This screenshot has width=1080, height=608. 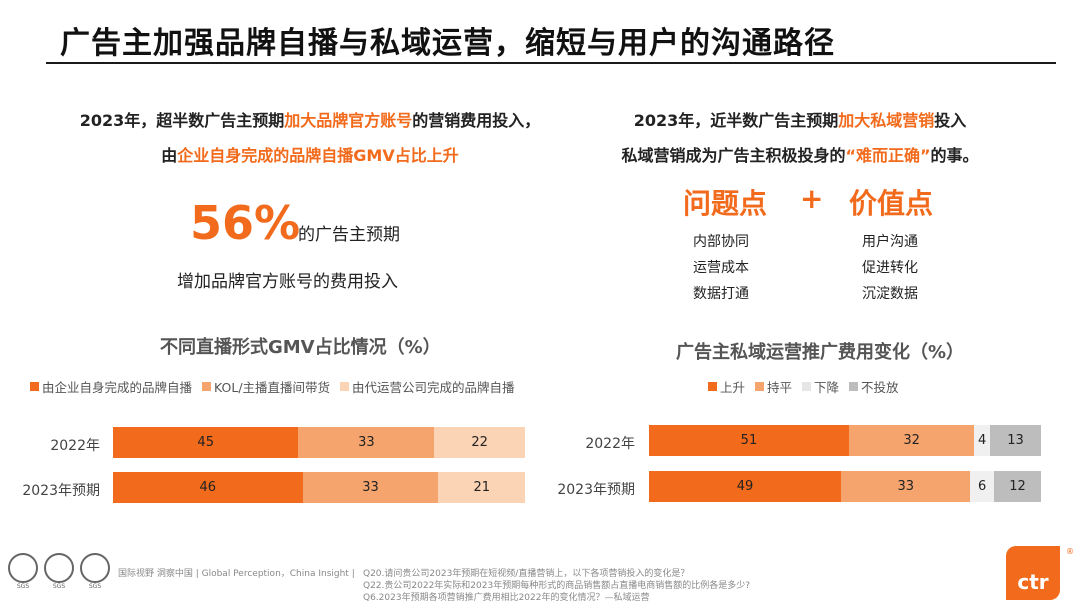 What do you see at coordinates (551, 63) in the screenshot?
I see `title-divider` at bounding box center [551, 63].